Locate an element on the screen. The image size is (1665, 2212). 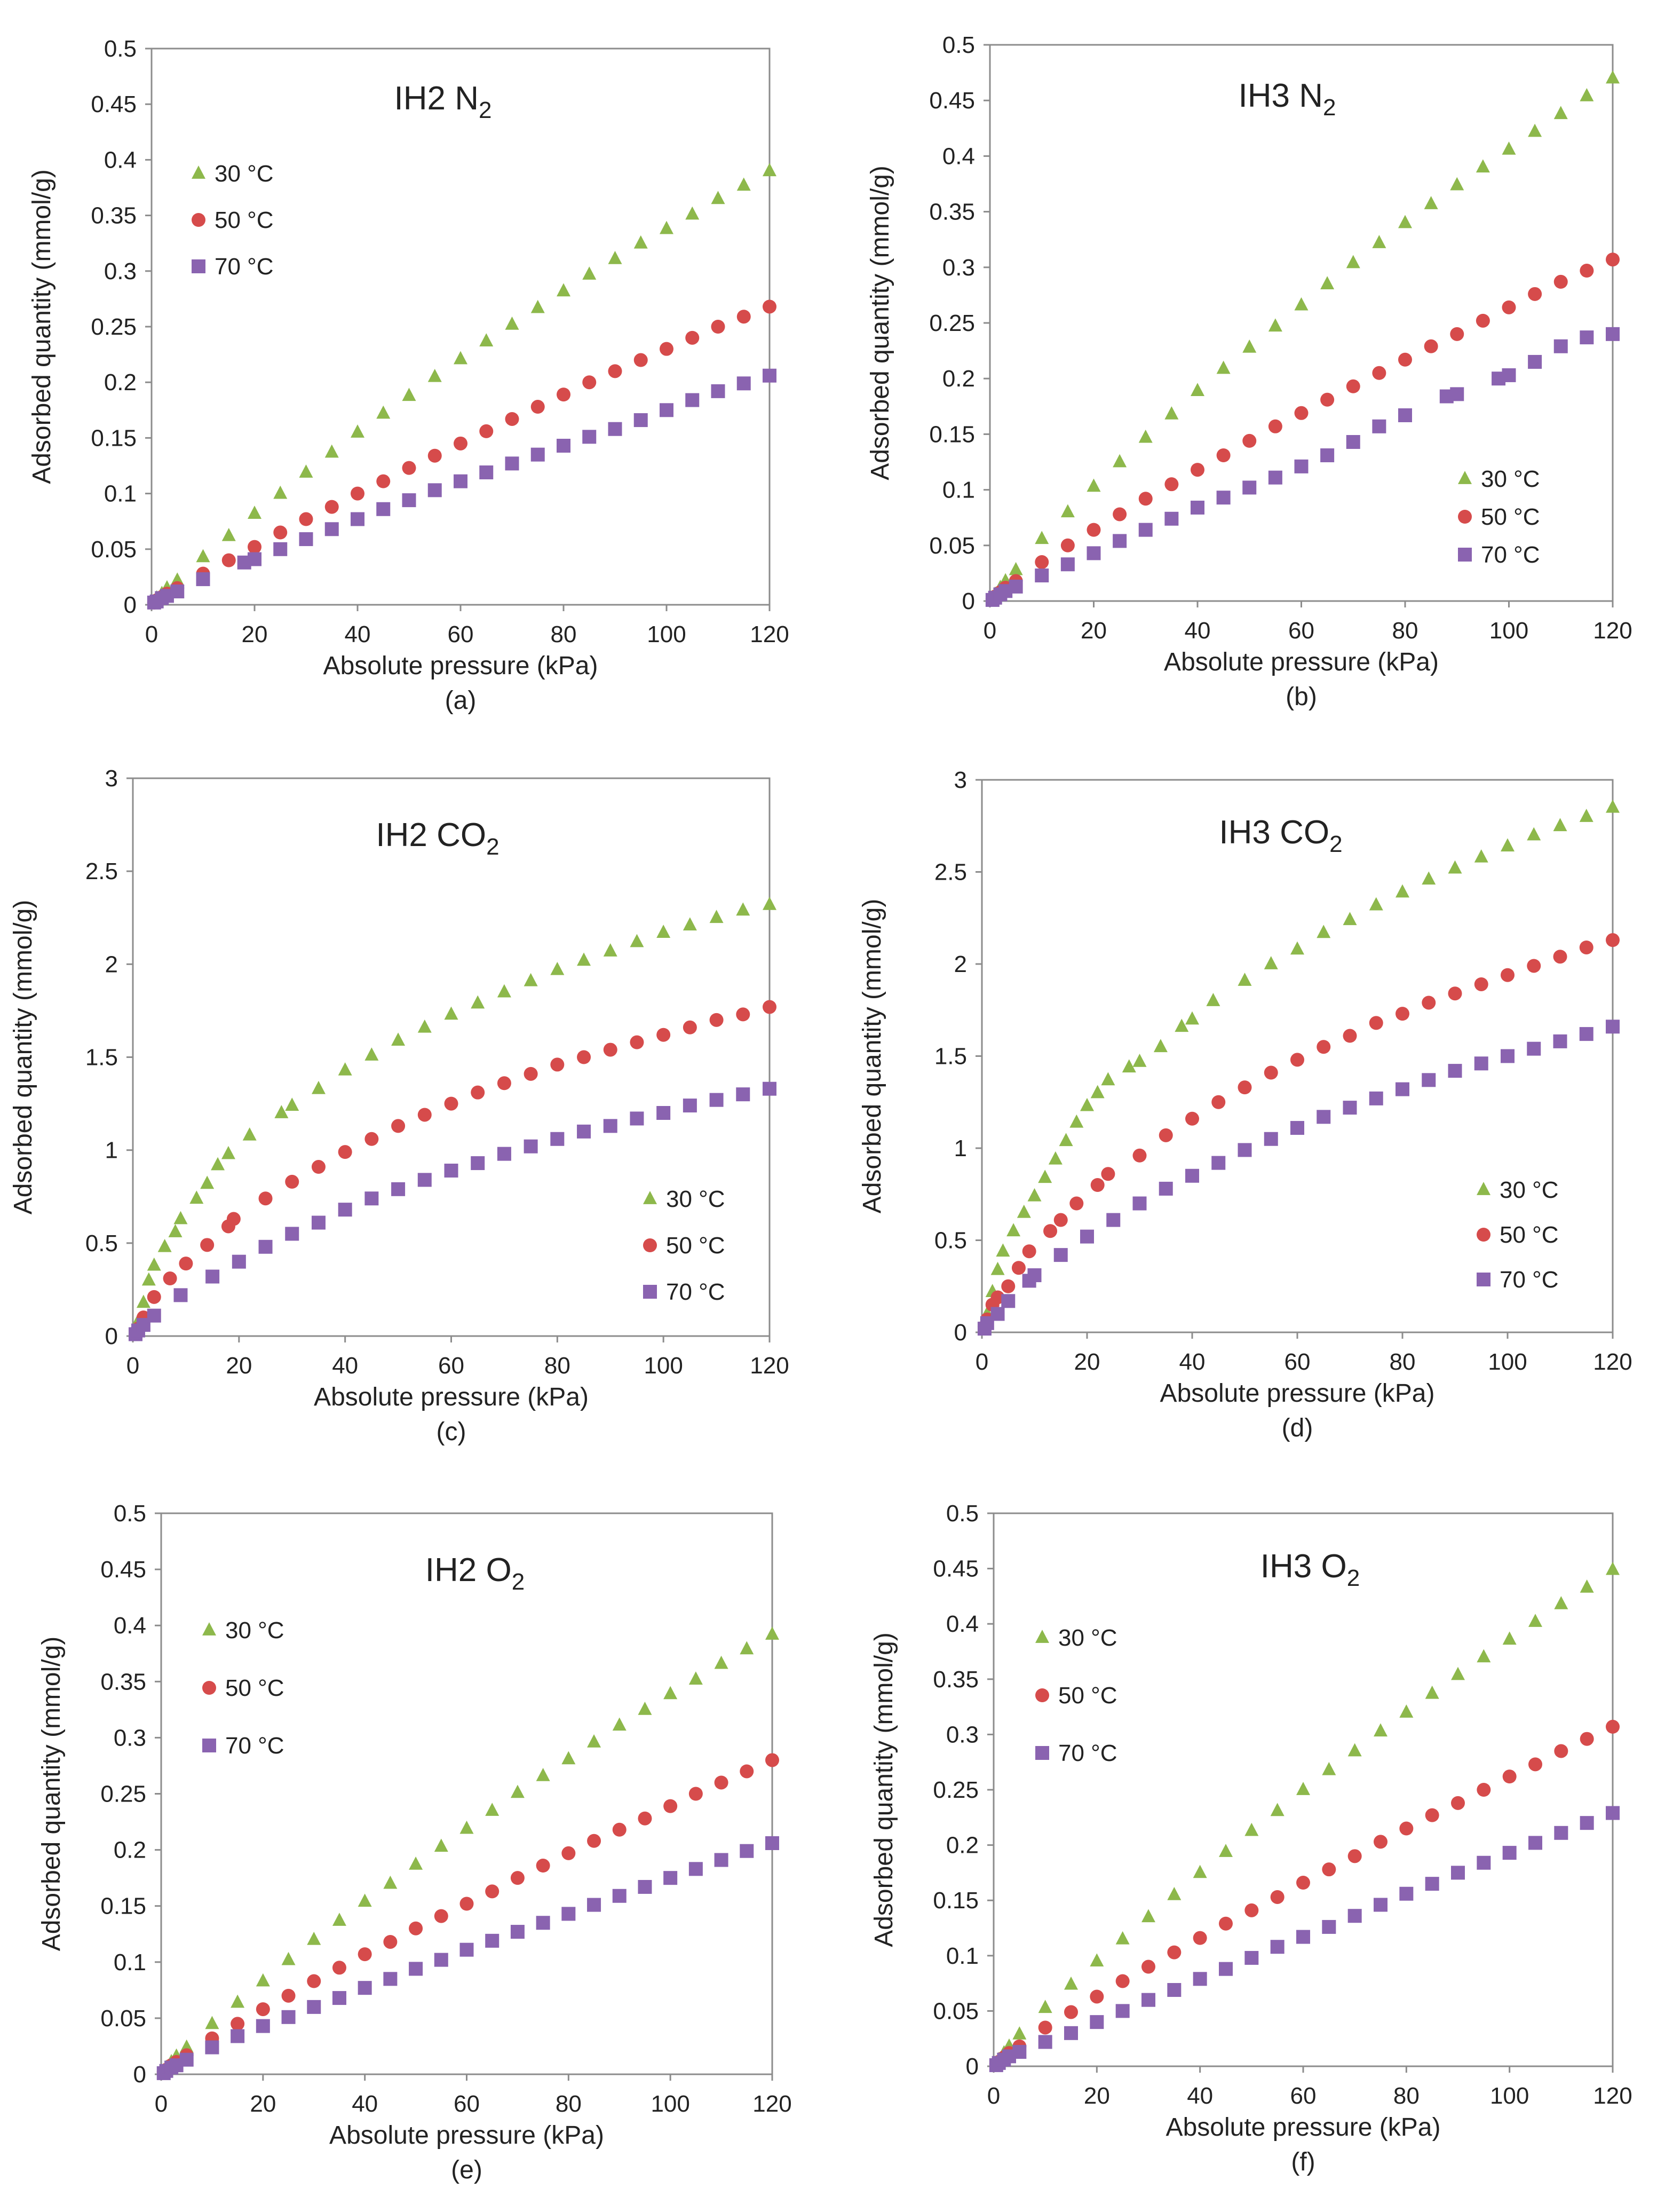
x-axis-label: Absolute pressure (kPa) is located at coordinates (1301, 662).